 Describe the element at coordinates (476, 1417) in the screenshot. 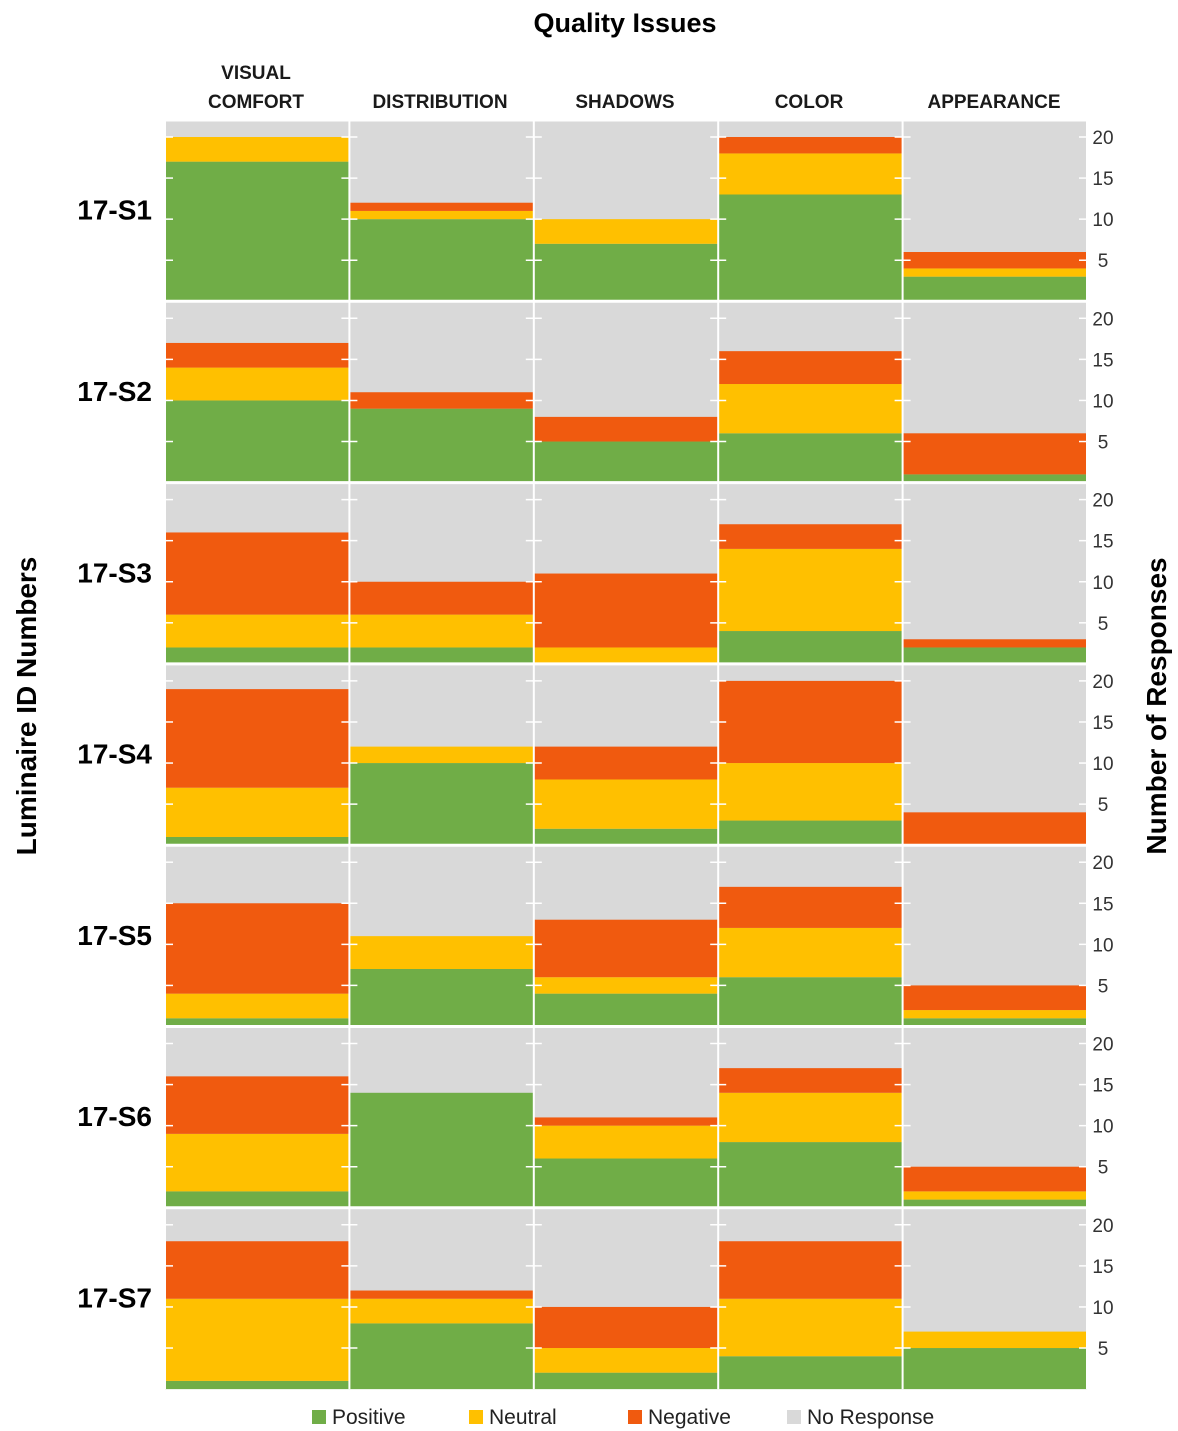

I see `legend-swatch-neutral` at that location.